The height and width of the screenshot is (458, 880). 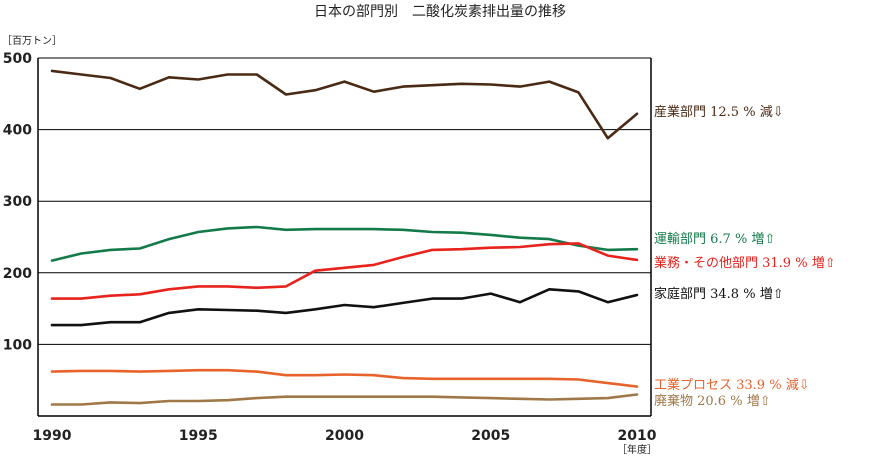 I want to click on y-tick-label: 400, so click(x=17, y=131).